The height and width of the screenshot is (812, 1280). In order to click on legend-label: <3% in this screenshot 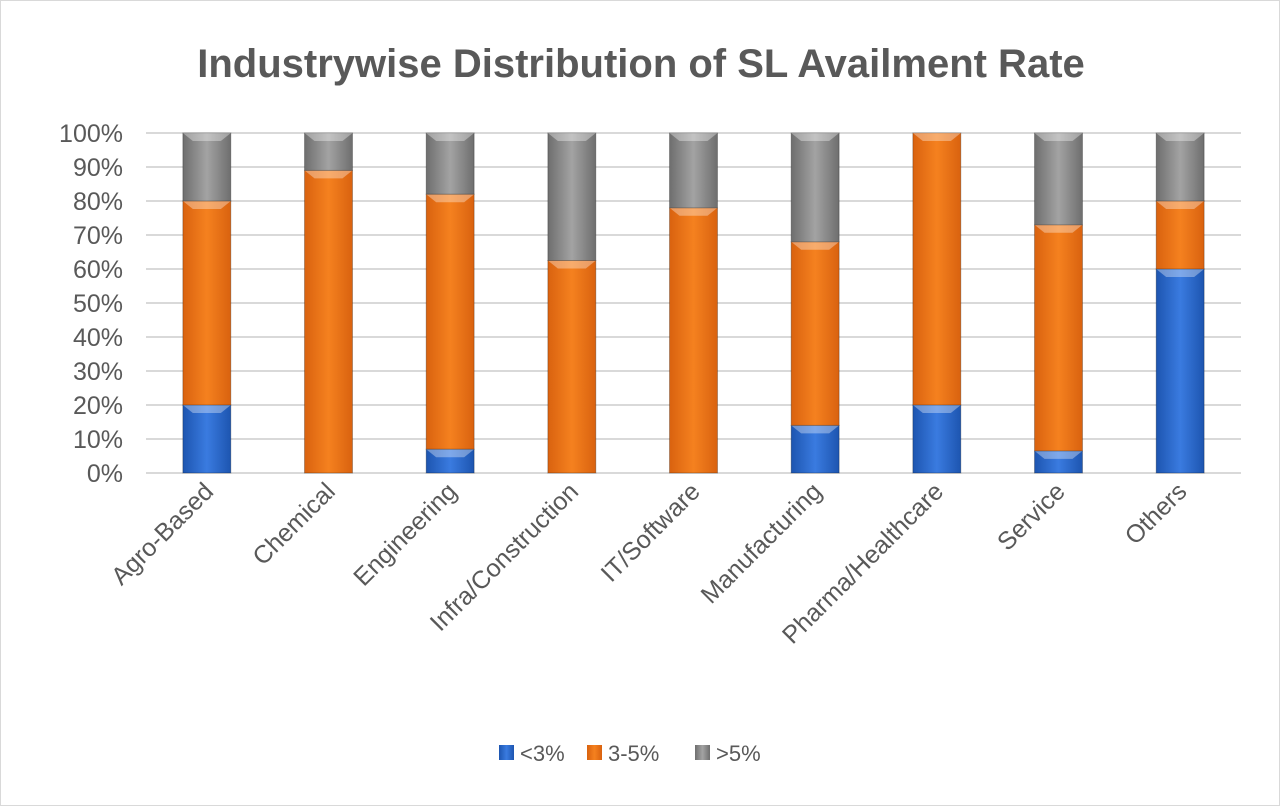, I will do `click(542, 753)`.